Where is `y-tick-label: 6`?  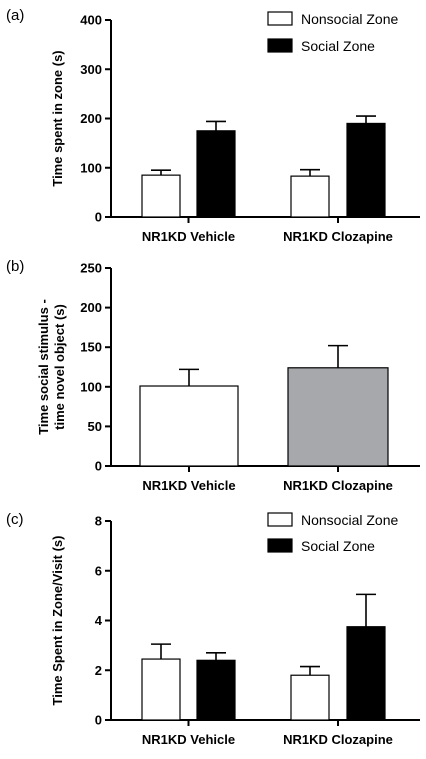
y-tick-label: 6 is located at coordinates (98, 570).